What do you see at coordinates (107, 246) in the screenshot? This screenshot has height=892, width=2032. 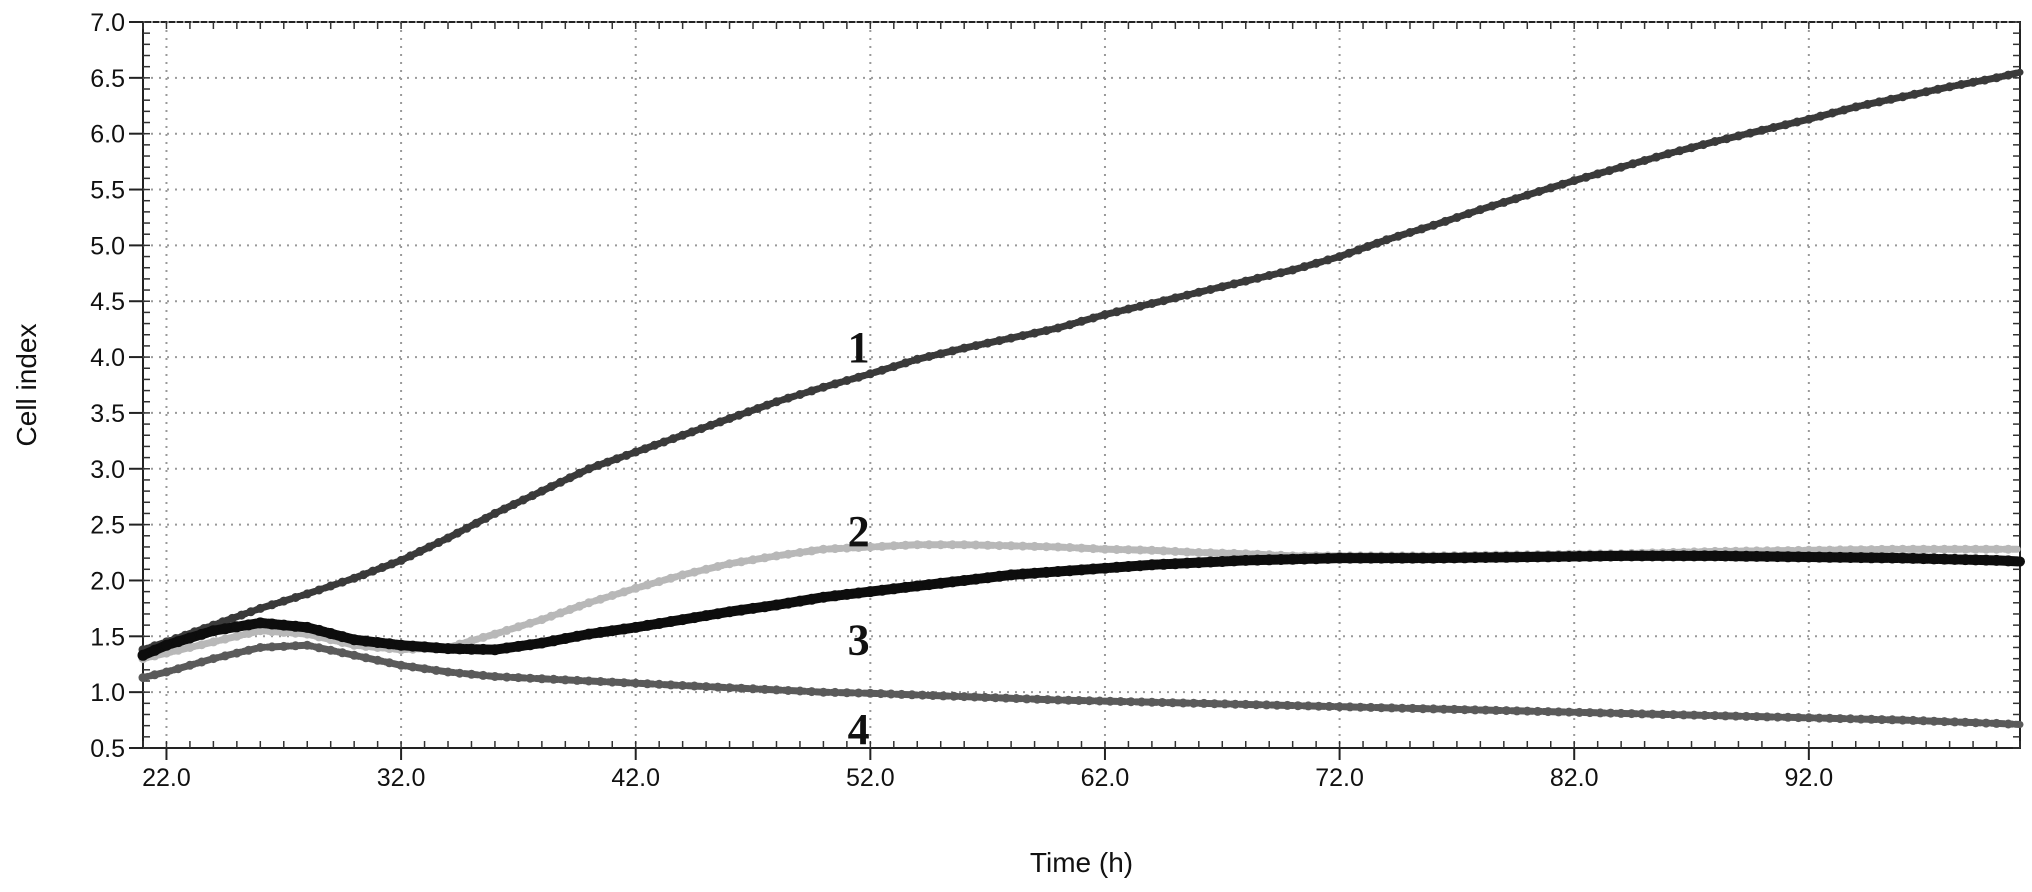 I see `y-tick-label: 5.0` at bounding box center [107, 246].